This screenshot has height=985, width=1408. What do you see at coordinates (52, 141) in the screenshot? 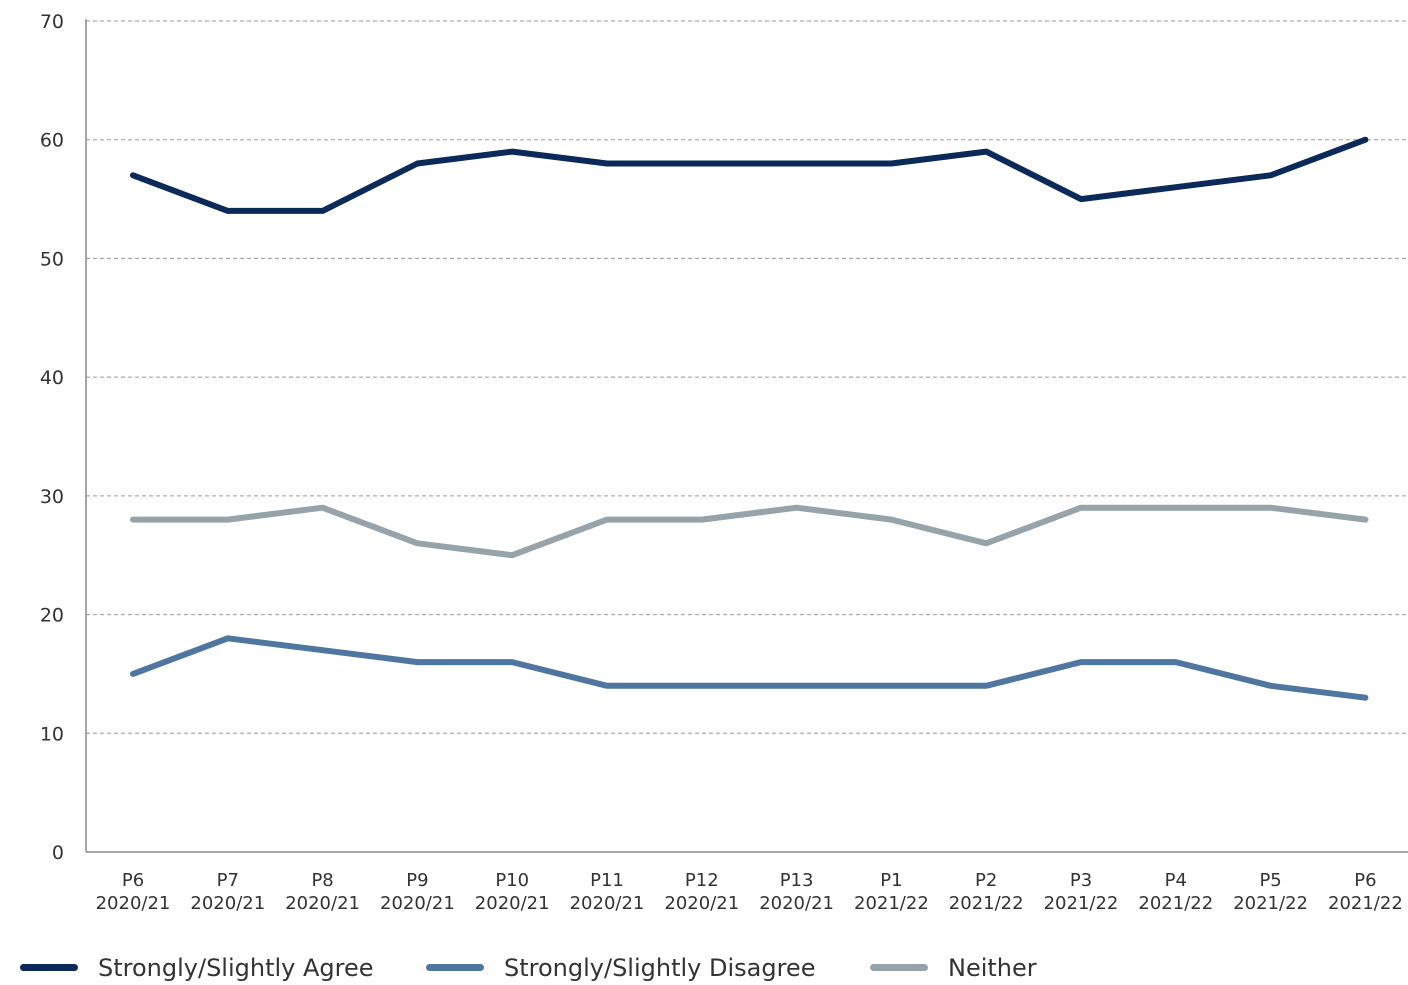
I see `y-tick-label: 60` at bounding box center [52, 141].